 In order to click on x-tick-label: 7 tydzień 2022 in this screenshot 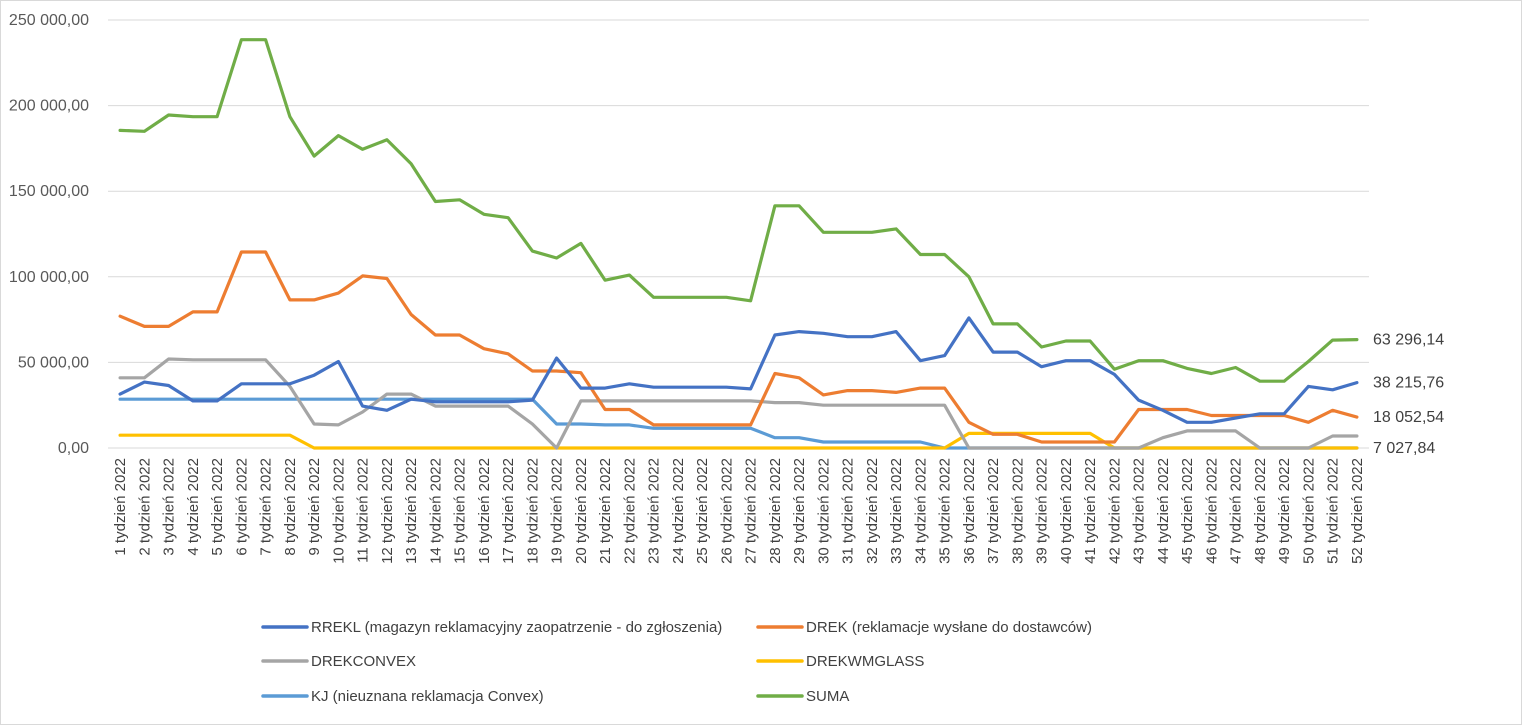, I will do `click(266, 507)`.